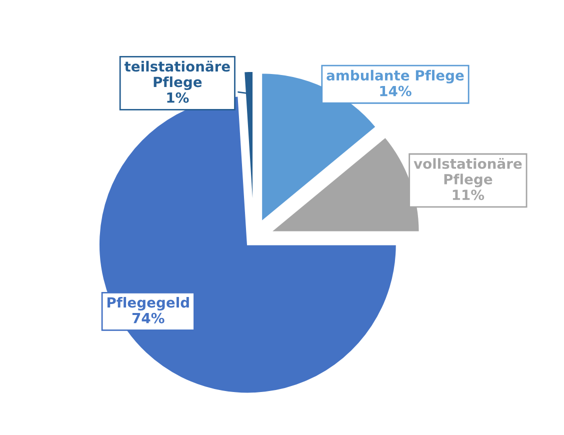 The width and height of the screenshot is (564, 435). Describe the element at coordinates (395, 77) in the screenshot. I see `slice-label: ambulante Pflege` at that location.